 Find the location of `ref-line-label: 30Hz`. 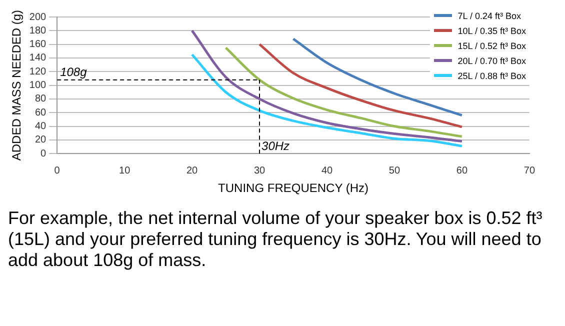

ref-line-label: 30Hz is located at coordinates (276, 145).